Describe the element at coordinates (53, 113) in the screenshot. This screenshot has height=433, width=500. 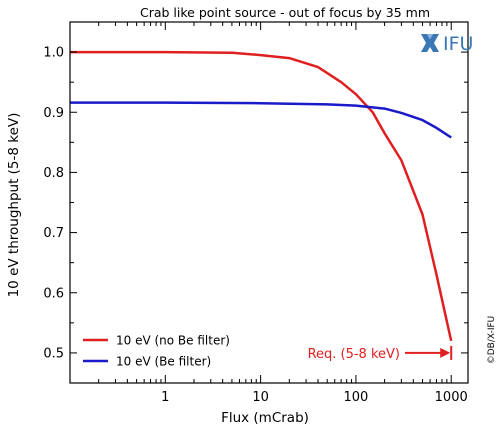
I see `y-tick-label: 0.9` at that location.